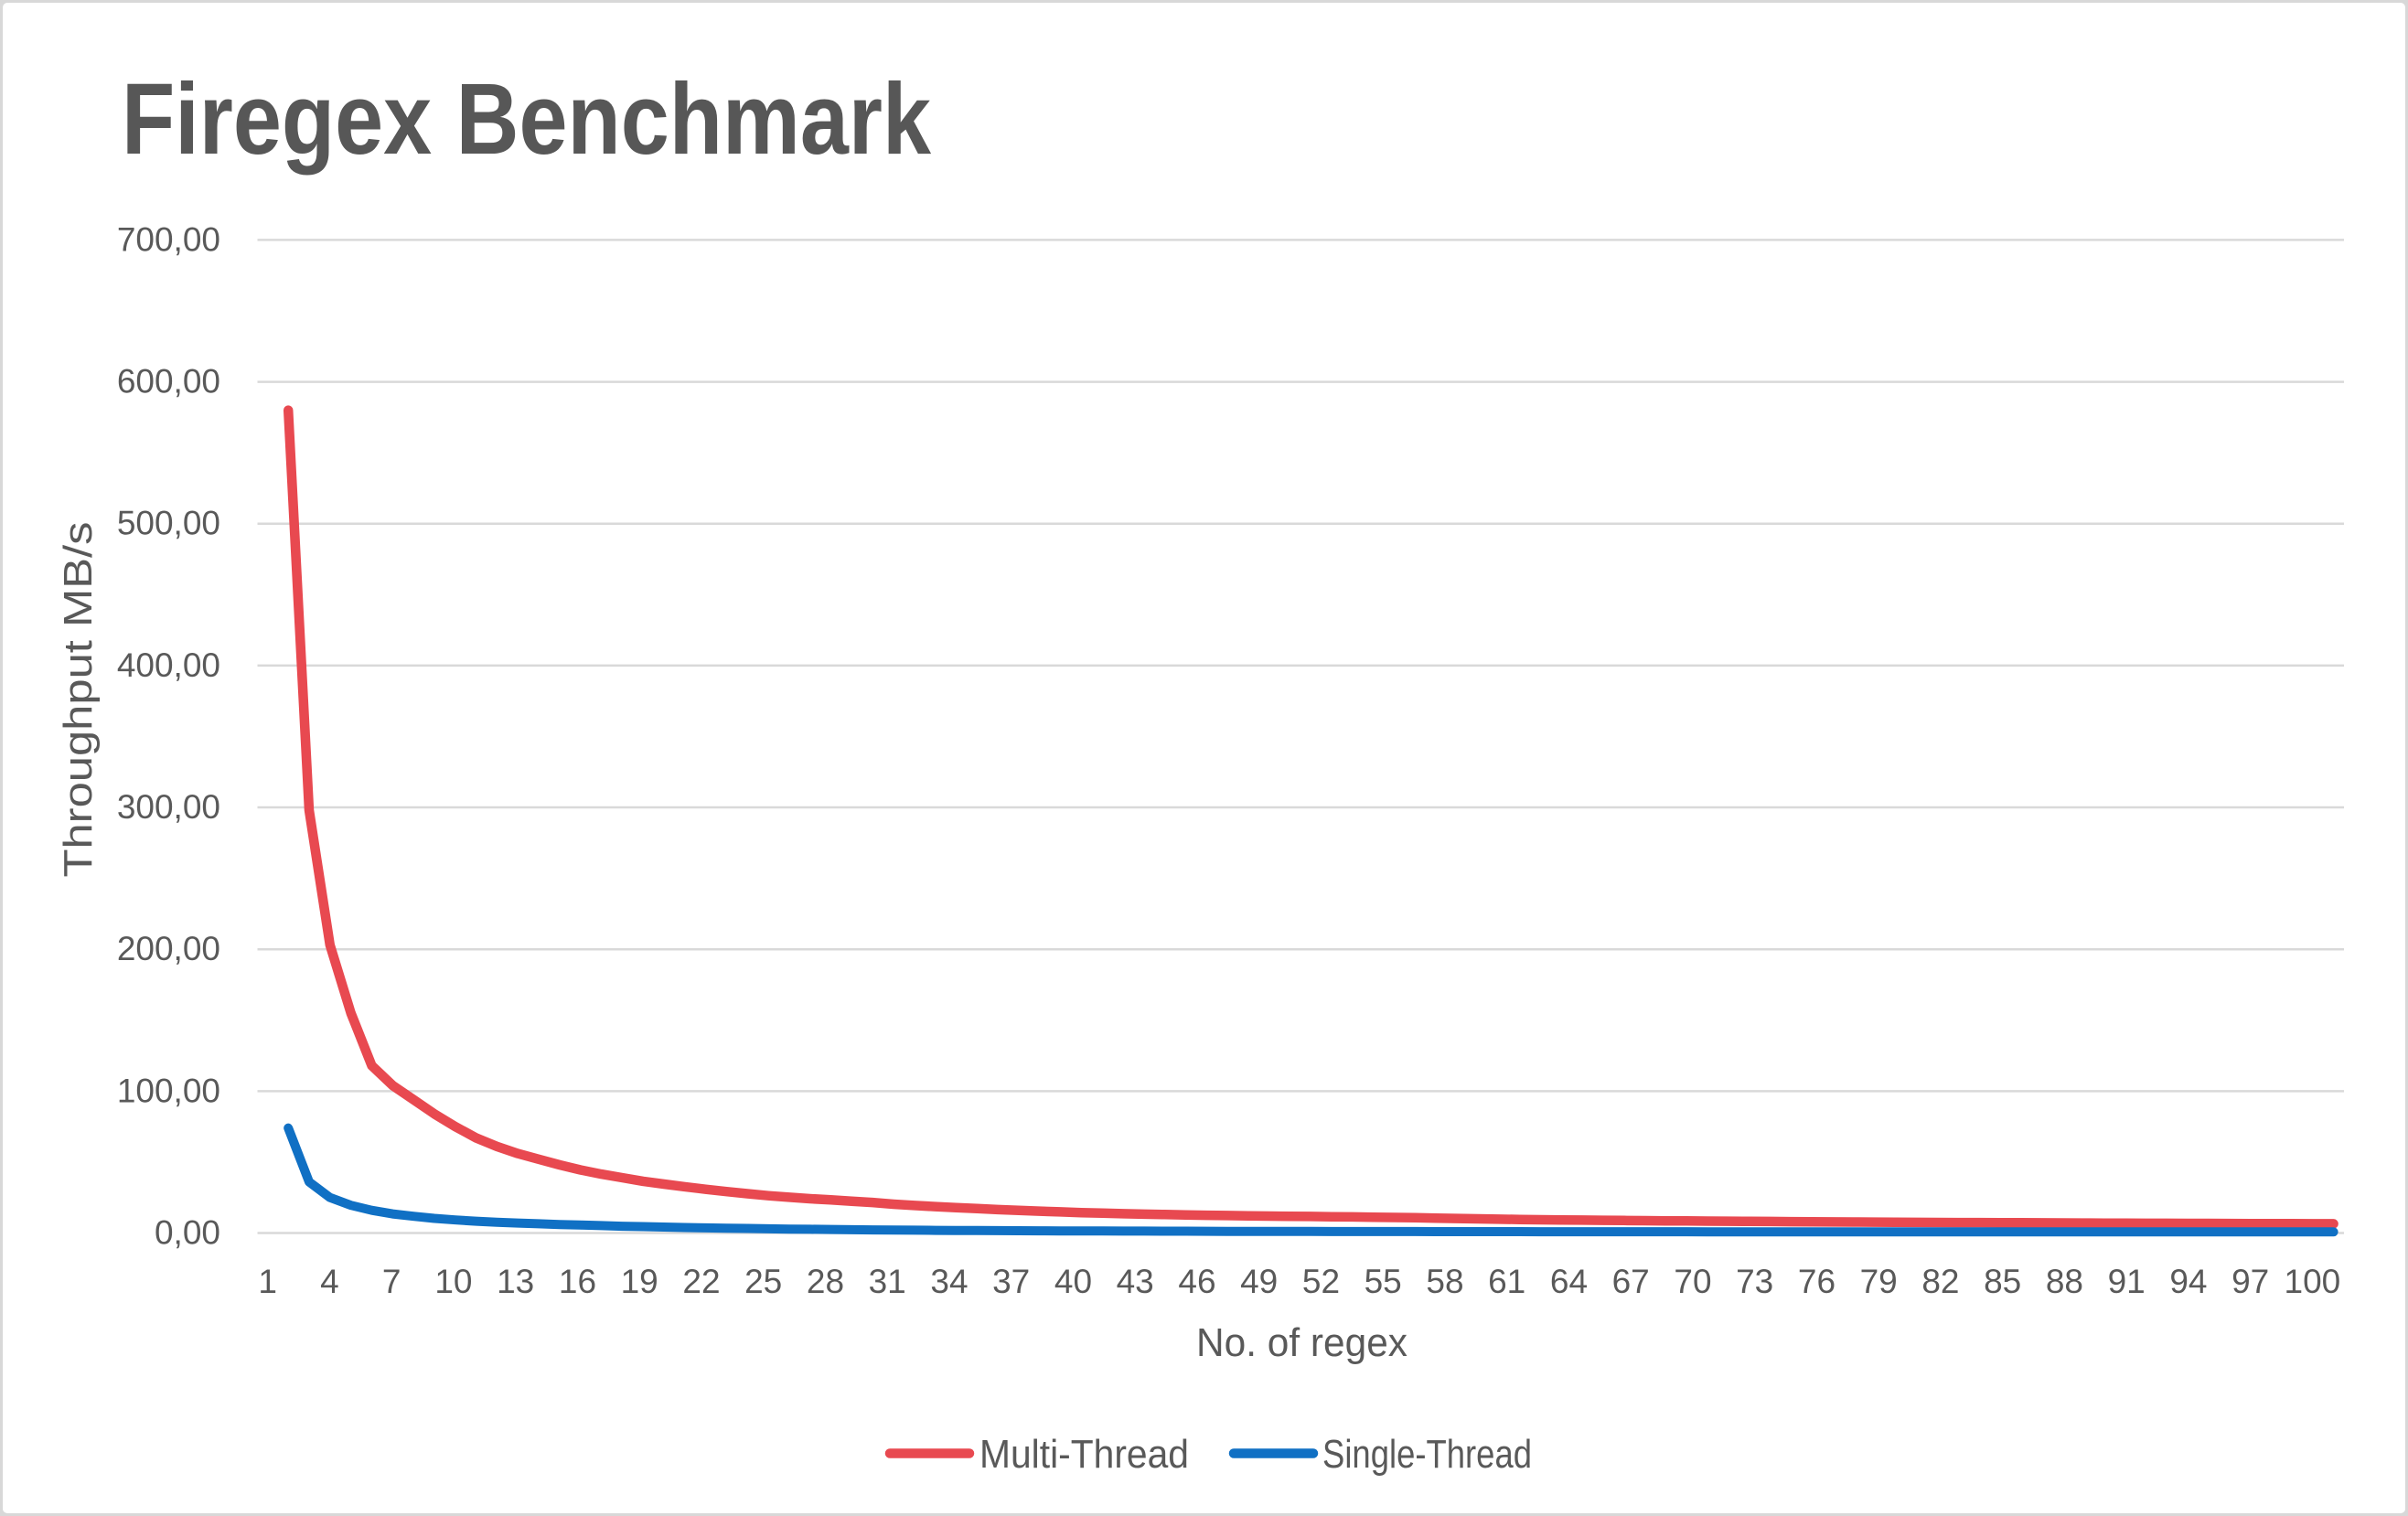 This screenshot has height=1516, width=2408. Describe the element at coordinates (187, 1233) in the screenshot. I see `svg-text: 0,00` at that location.